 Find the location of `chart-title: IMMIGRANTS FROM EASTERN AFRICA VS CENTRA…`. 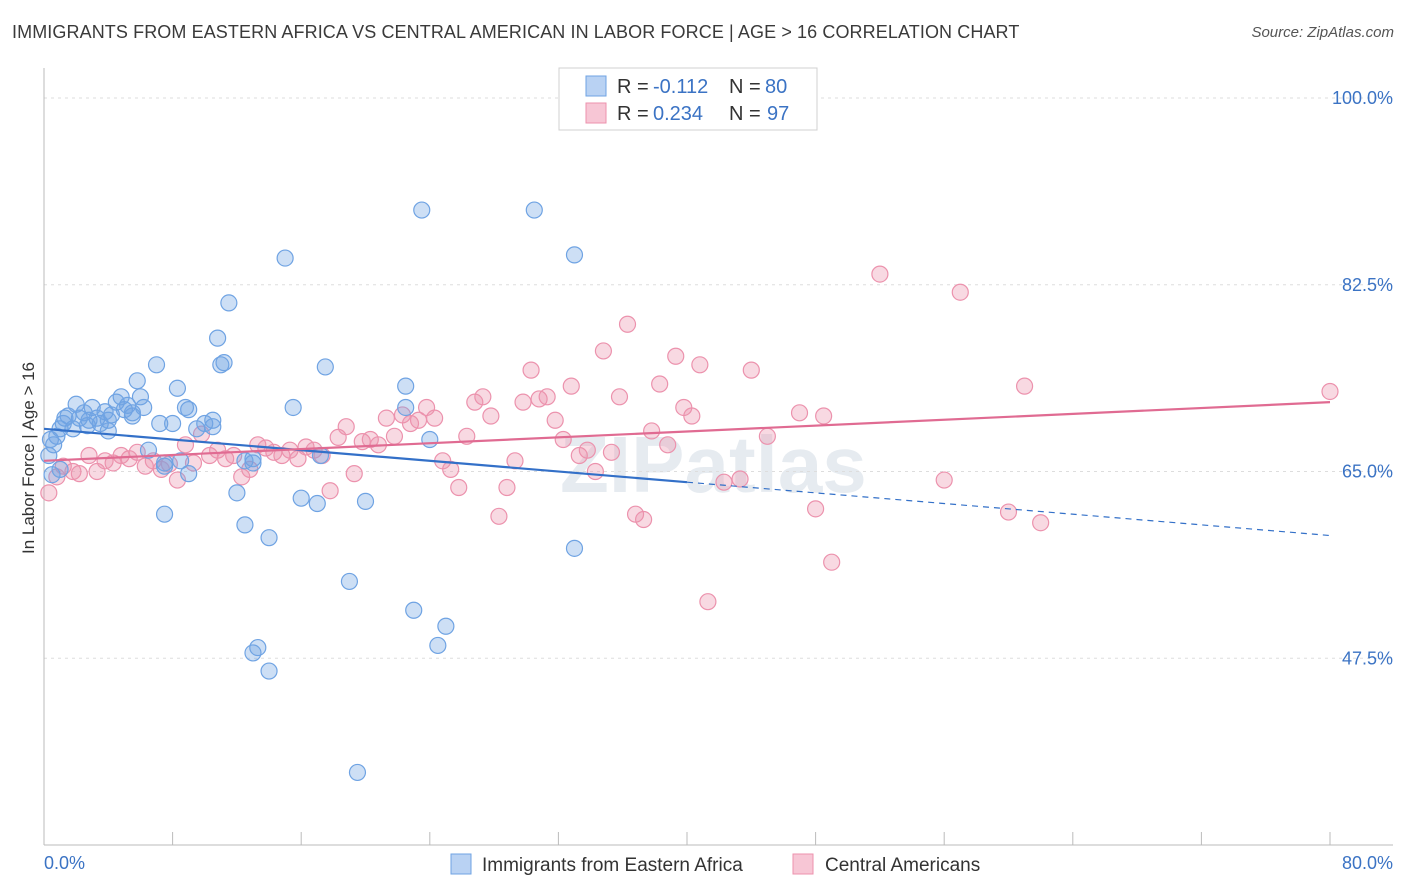

chart-title: IMMIGRANTS FROM EASTERN AFRICA VS CENTRA… is located at coordinates (516, 32).